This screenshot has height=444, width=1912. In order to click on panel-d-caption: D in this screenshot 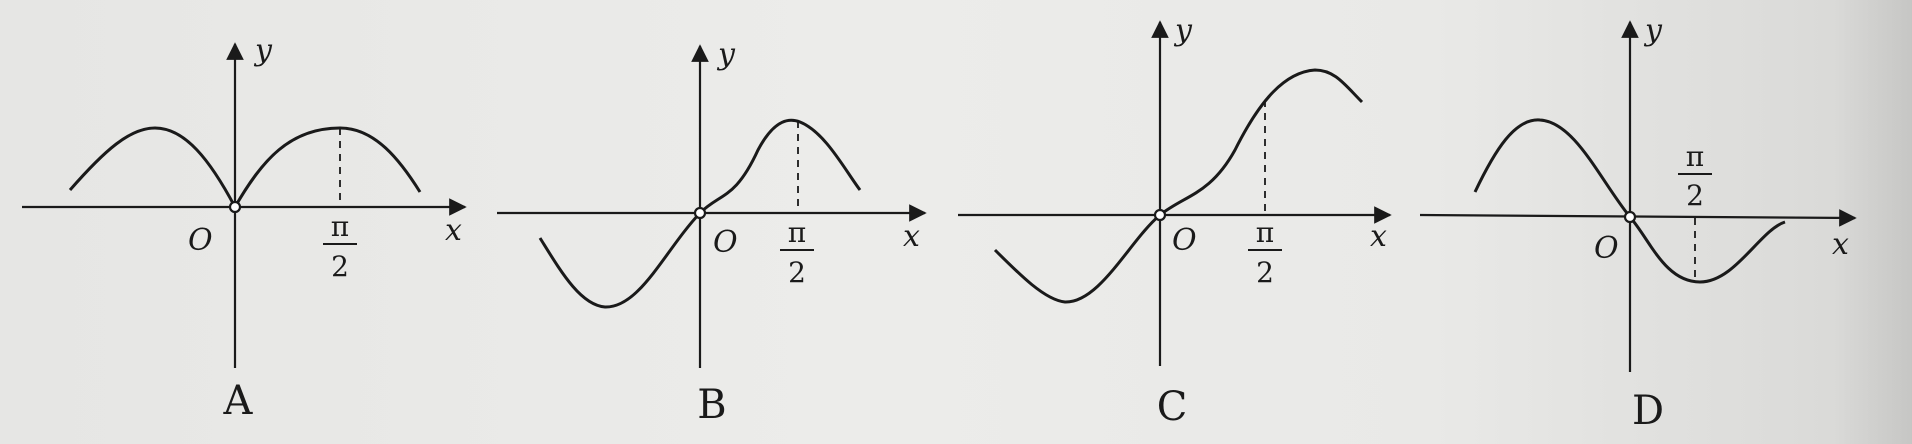, I will do `click(1648, 411)`.